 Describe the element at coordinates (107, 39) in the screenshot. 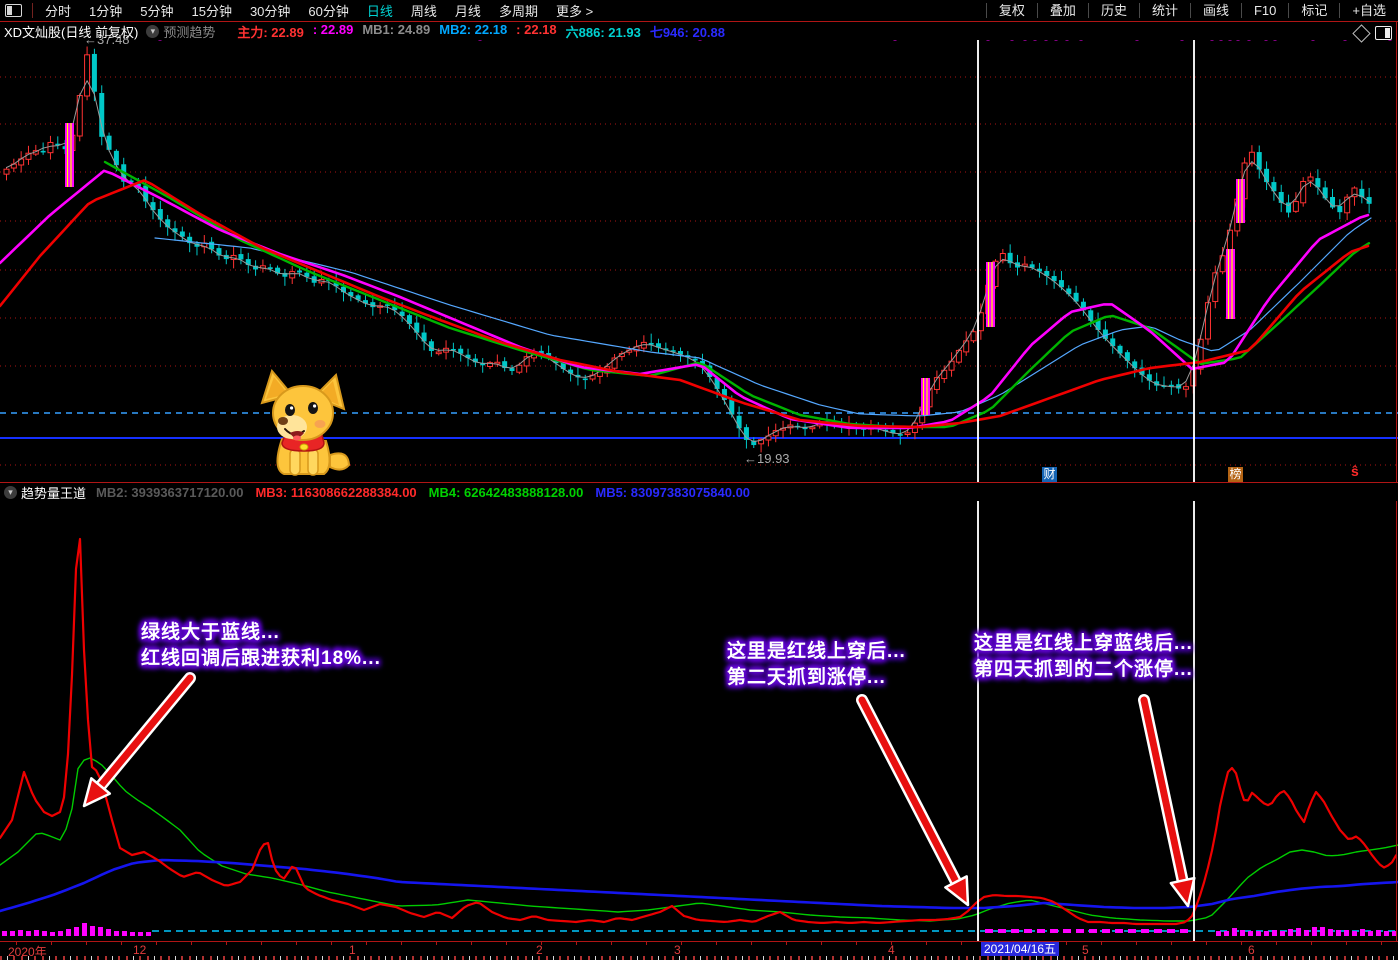

I see `price-callout-label: ←37.48` at that location.